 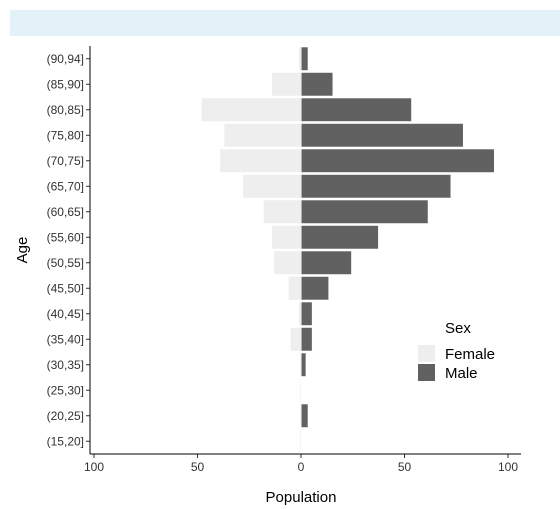 What do you see at coordinates (470, 354) in the screenshot?
I see `legend-label-female: Female` at bounding box center [470, 354].